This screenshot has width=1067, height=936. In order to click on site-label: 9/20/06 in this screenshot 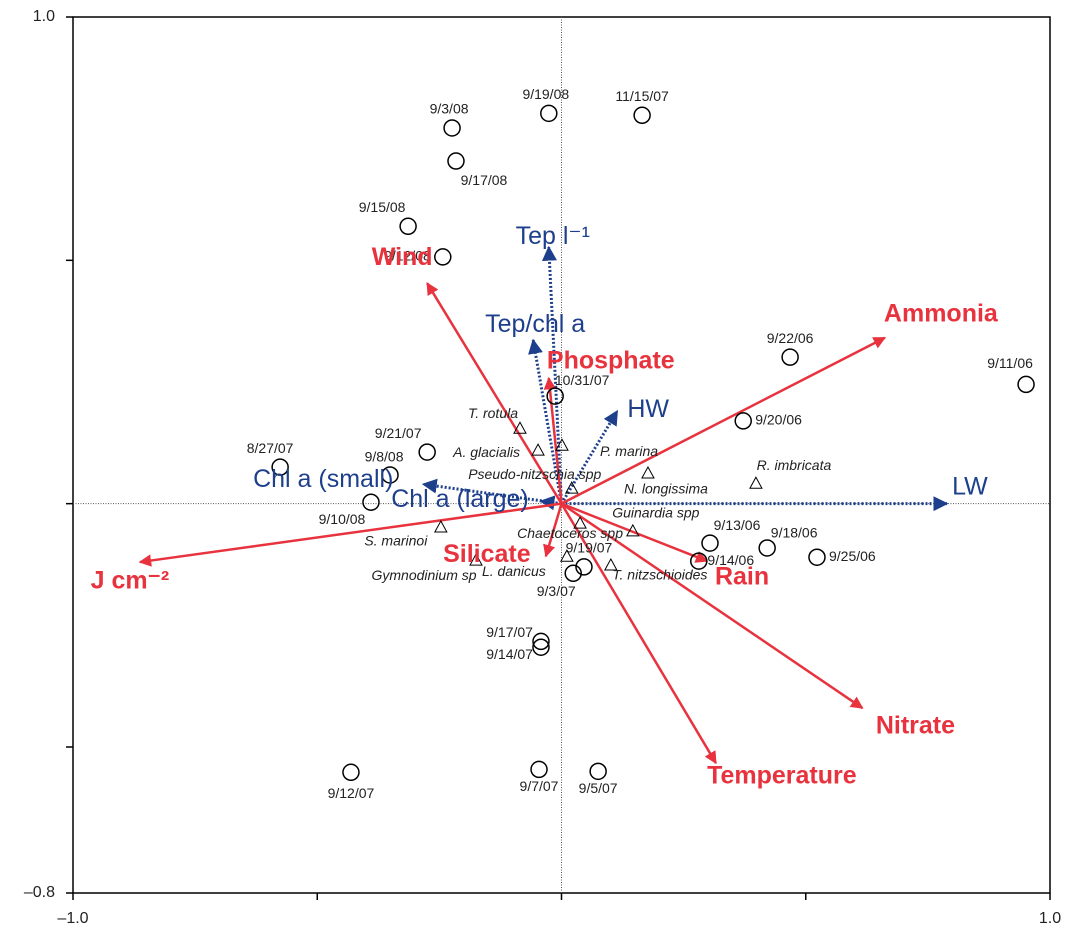, I will do `click(778, 420)`.